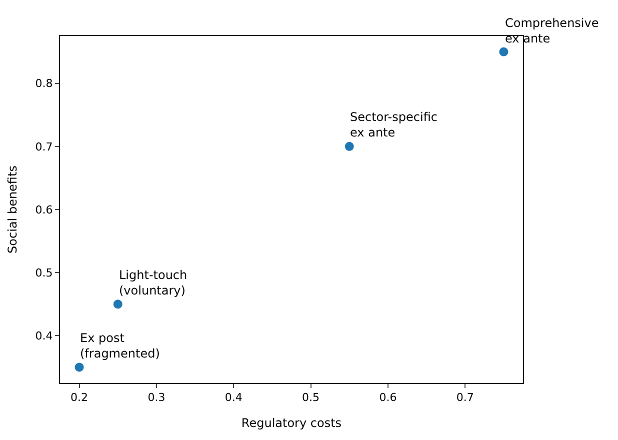 This screenshot has width=618, height=440. I want to click on annotation: Light-touch (voluntary), so click(153, 283).